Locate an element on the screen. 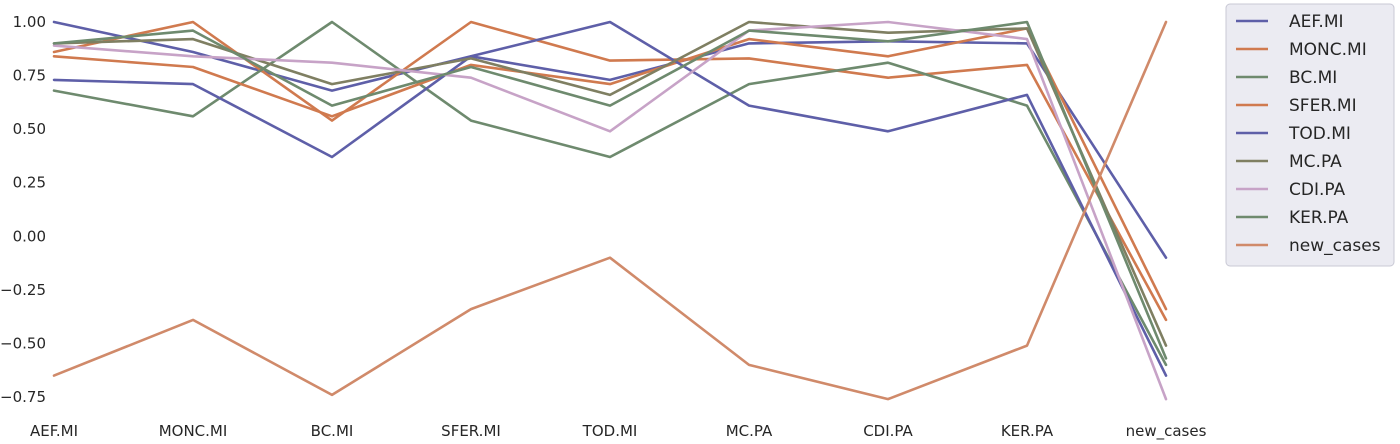  legend-label: AEF.MI is located at coordinates (1316, 22).